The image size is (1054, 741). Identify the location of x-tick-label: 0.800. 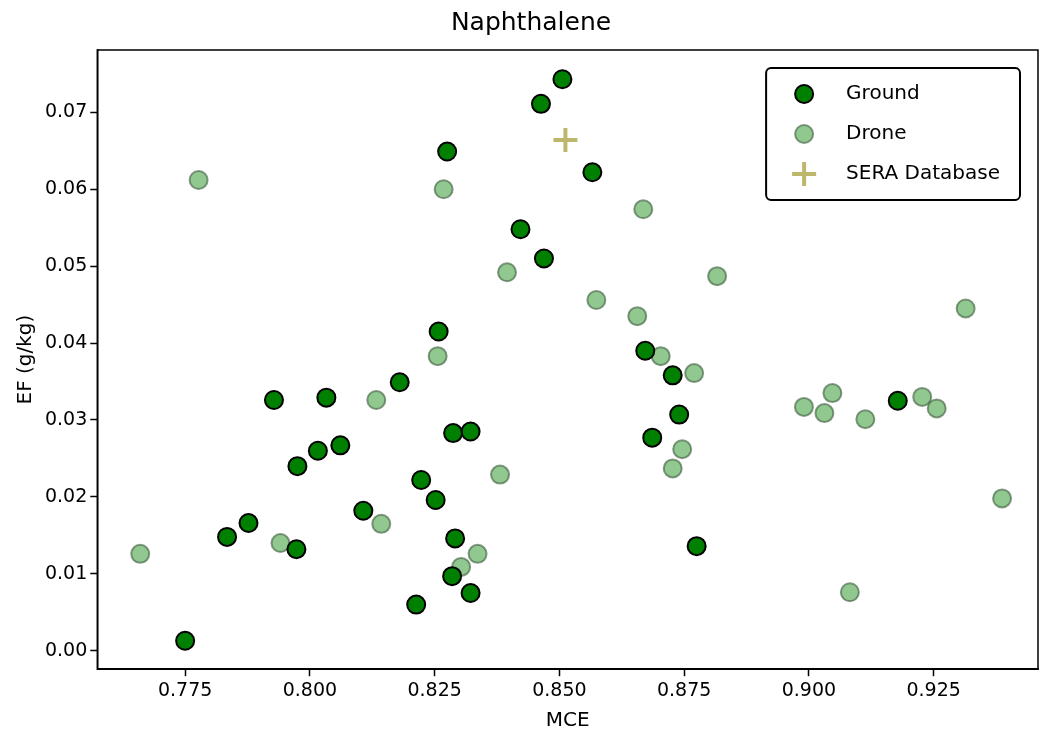
(310, 688).